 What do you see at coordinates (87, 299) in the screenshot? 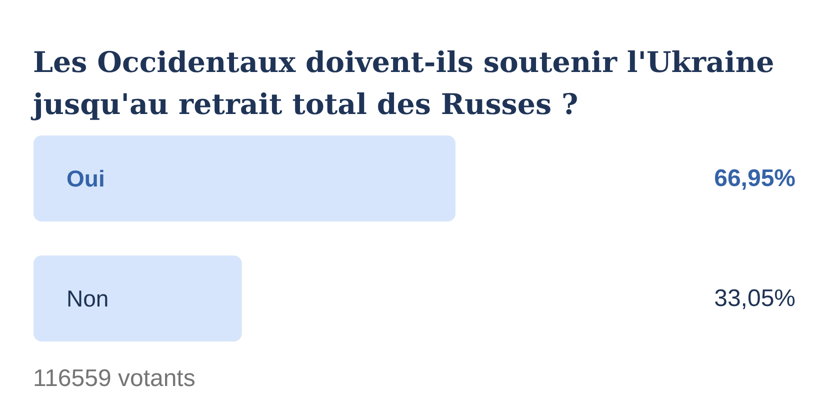
I see `y-tick-label: Non` at bounding box center [87, 299].